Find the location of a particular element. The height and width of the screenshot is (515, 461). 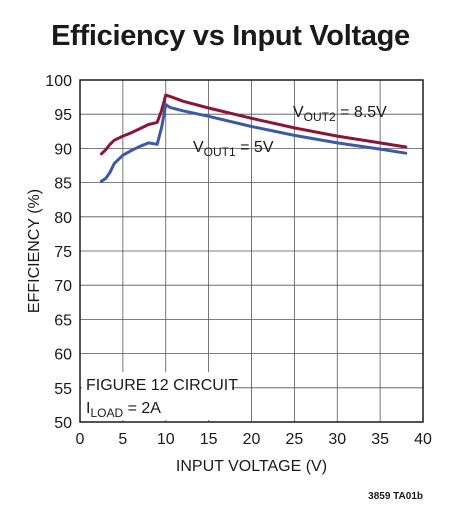

series-label-vout2: VOUT2 = 8.5V is located at coordinates (340, 114).